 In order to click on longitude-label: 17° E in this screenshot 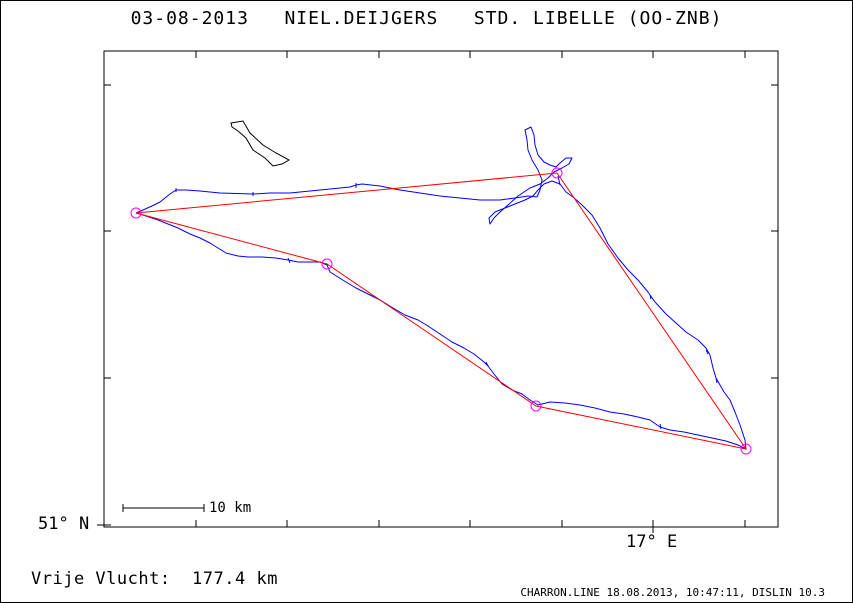, I will do `click(652, 542)`.